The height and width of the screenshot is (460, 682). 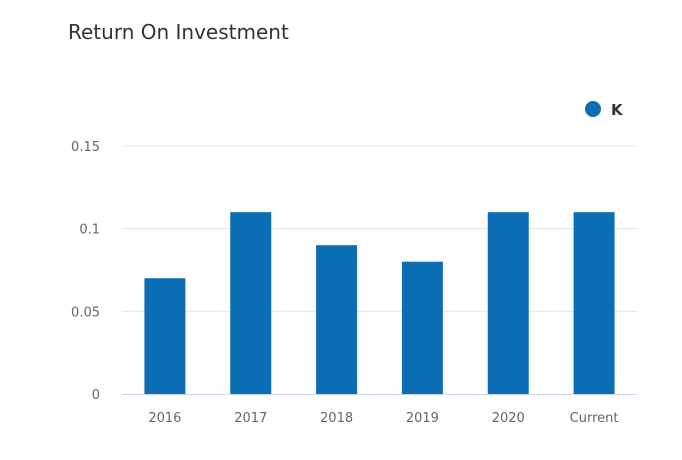 I want to click on y-tick-label: 0.05, so click(x=85, y=312).